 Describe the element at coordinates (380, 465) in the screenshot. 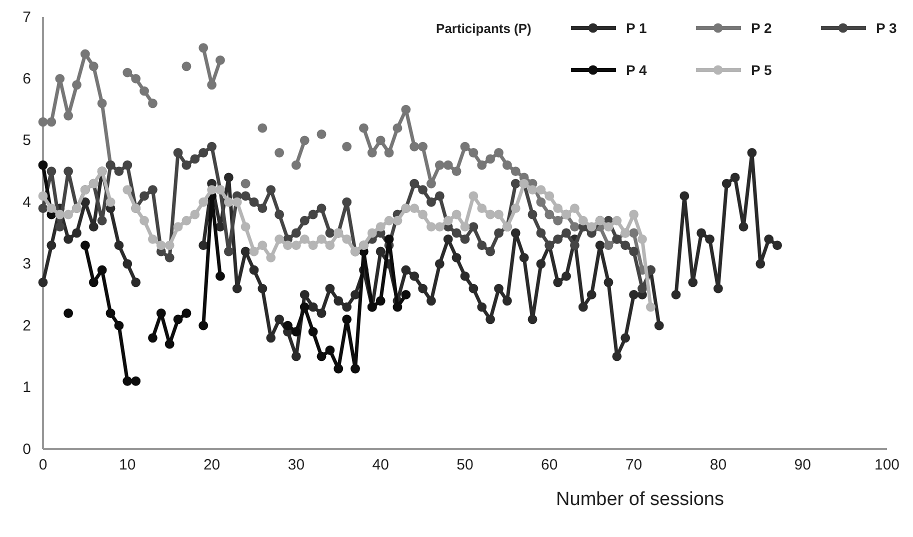

I see `x-tick-label: 40` at that location.